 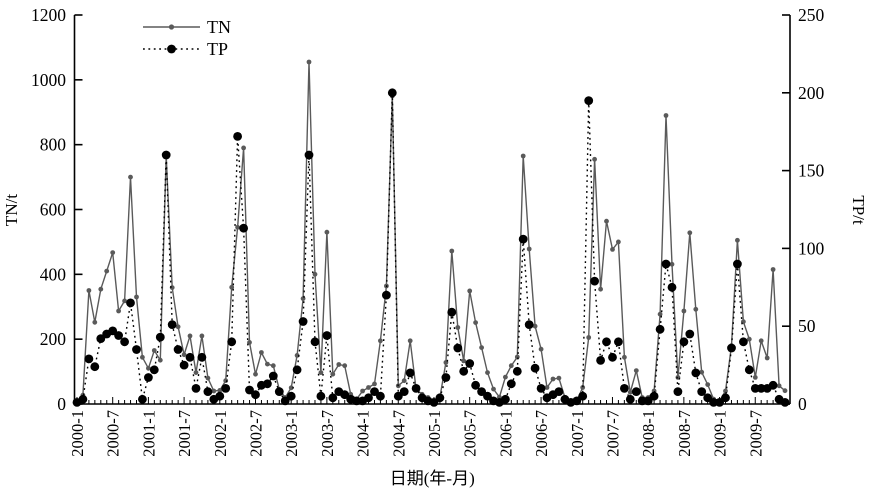 What do you see at coordinates (505, 433) in the screenshot?
I see `x-tick-label: 2006-1` at bounding box center [505, 433].